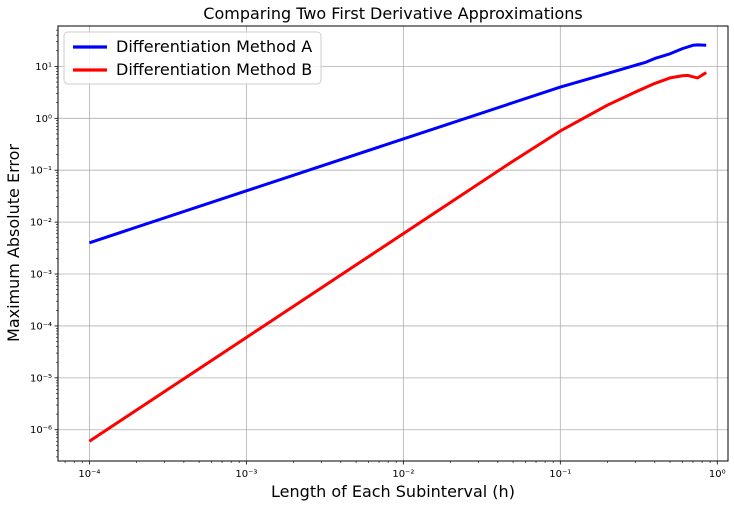 The height and width of the screenshot is (511, 734). I want to click on x-axis-label: Length of Each Subinterval (h), so click(393, 491).